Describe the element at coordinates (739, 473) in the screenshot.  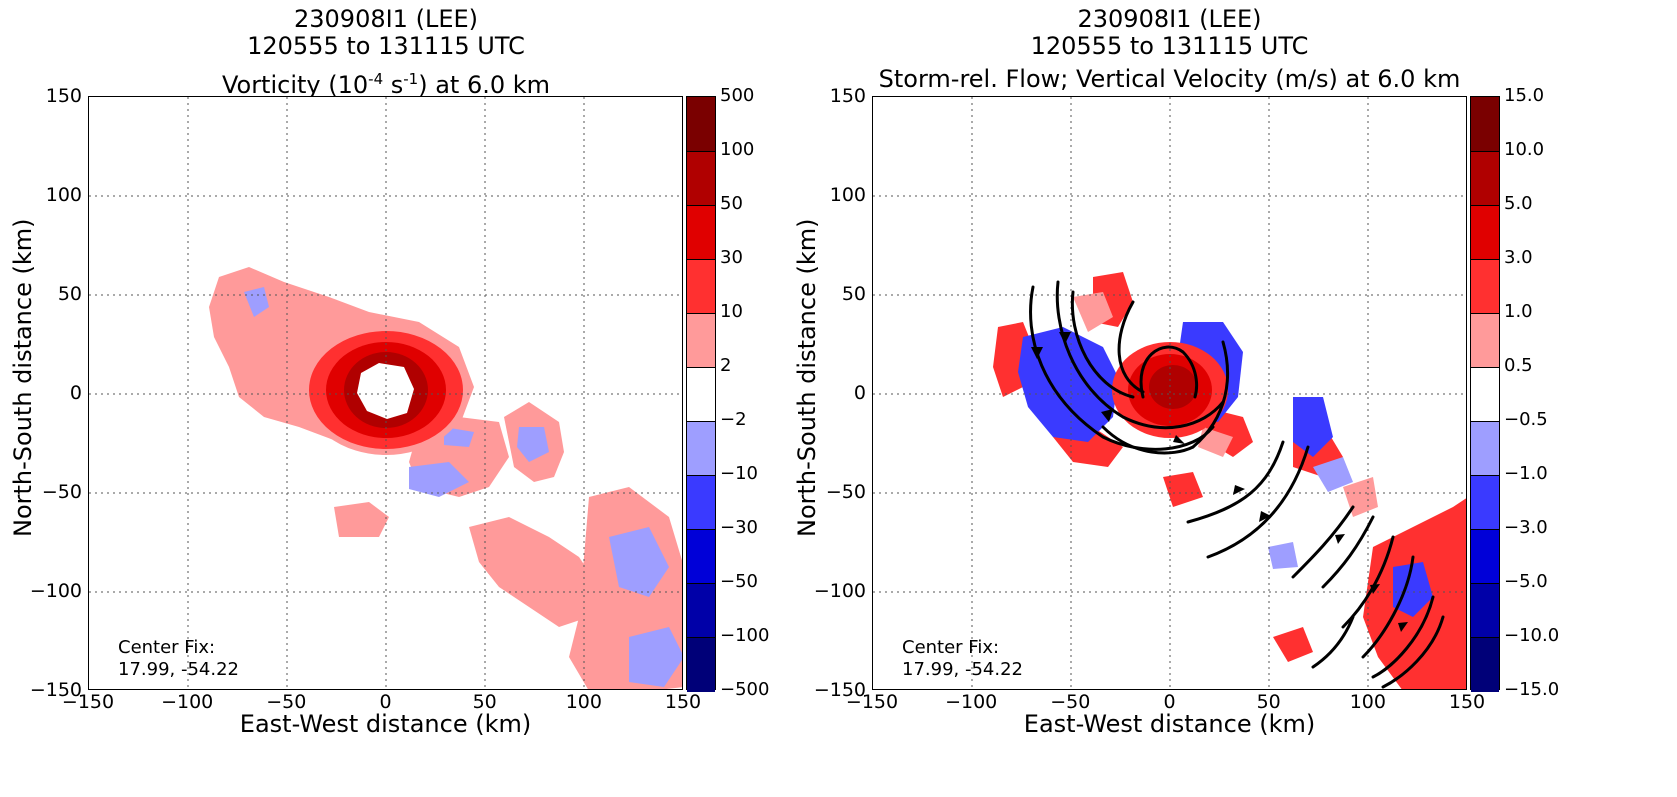
I see `colorbar-tick-label: −10` at that location.